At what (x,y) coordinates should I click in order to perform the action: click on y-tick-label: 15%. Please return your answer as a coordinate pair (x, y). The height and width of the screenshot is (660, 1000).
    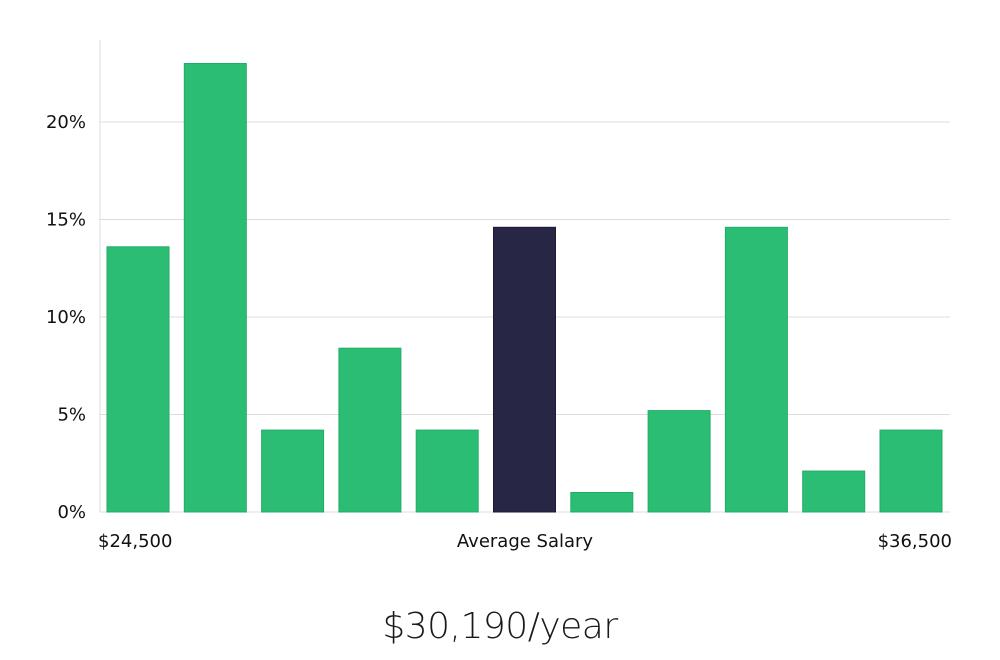
    Looking at the image, I should click on (66, 220).